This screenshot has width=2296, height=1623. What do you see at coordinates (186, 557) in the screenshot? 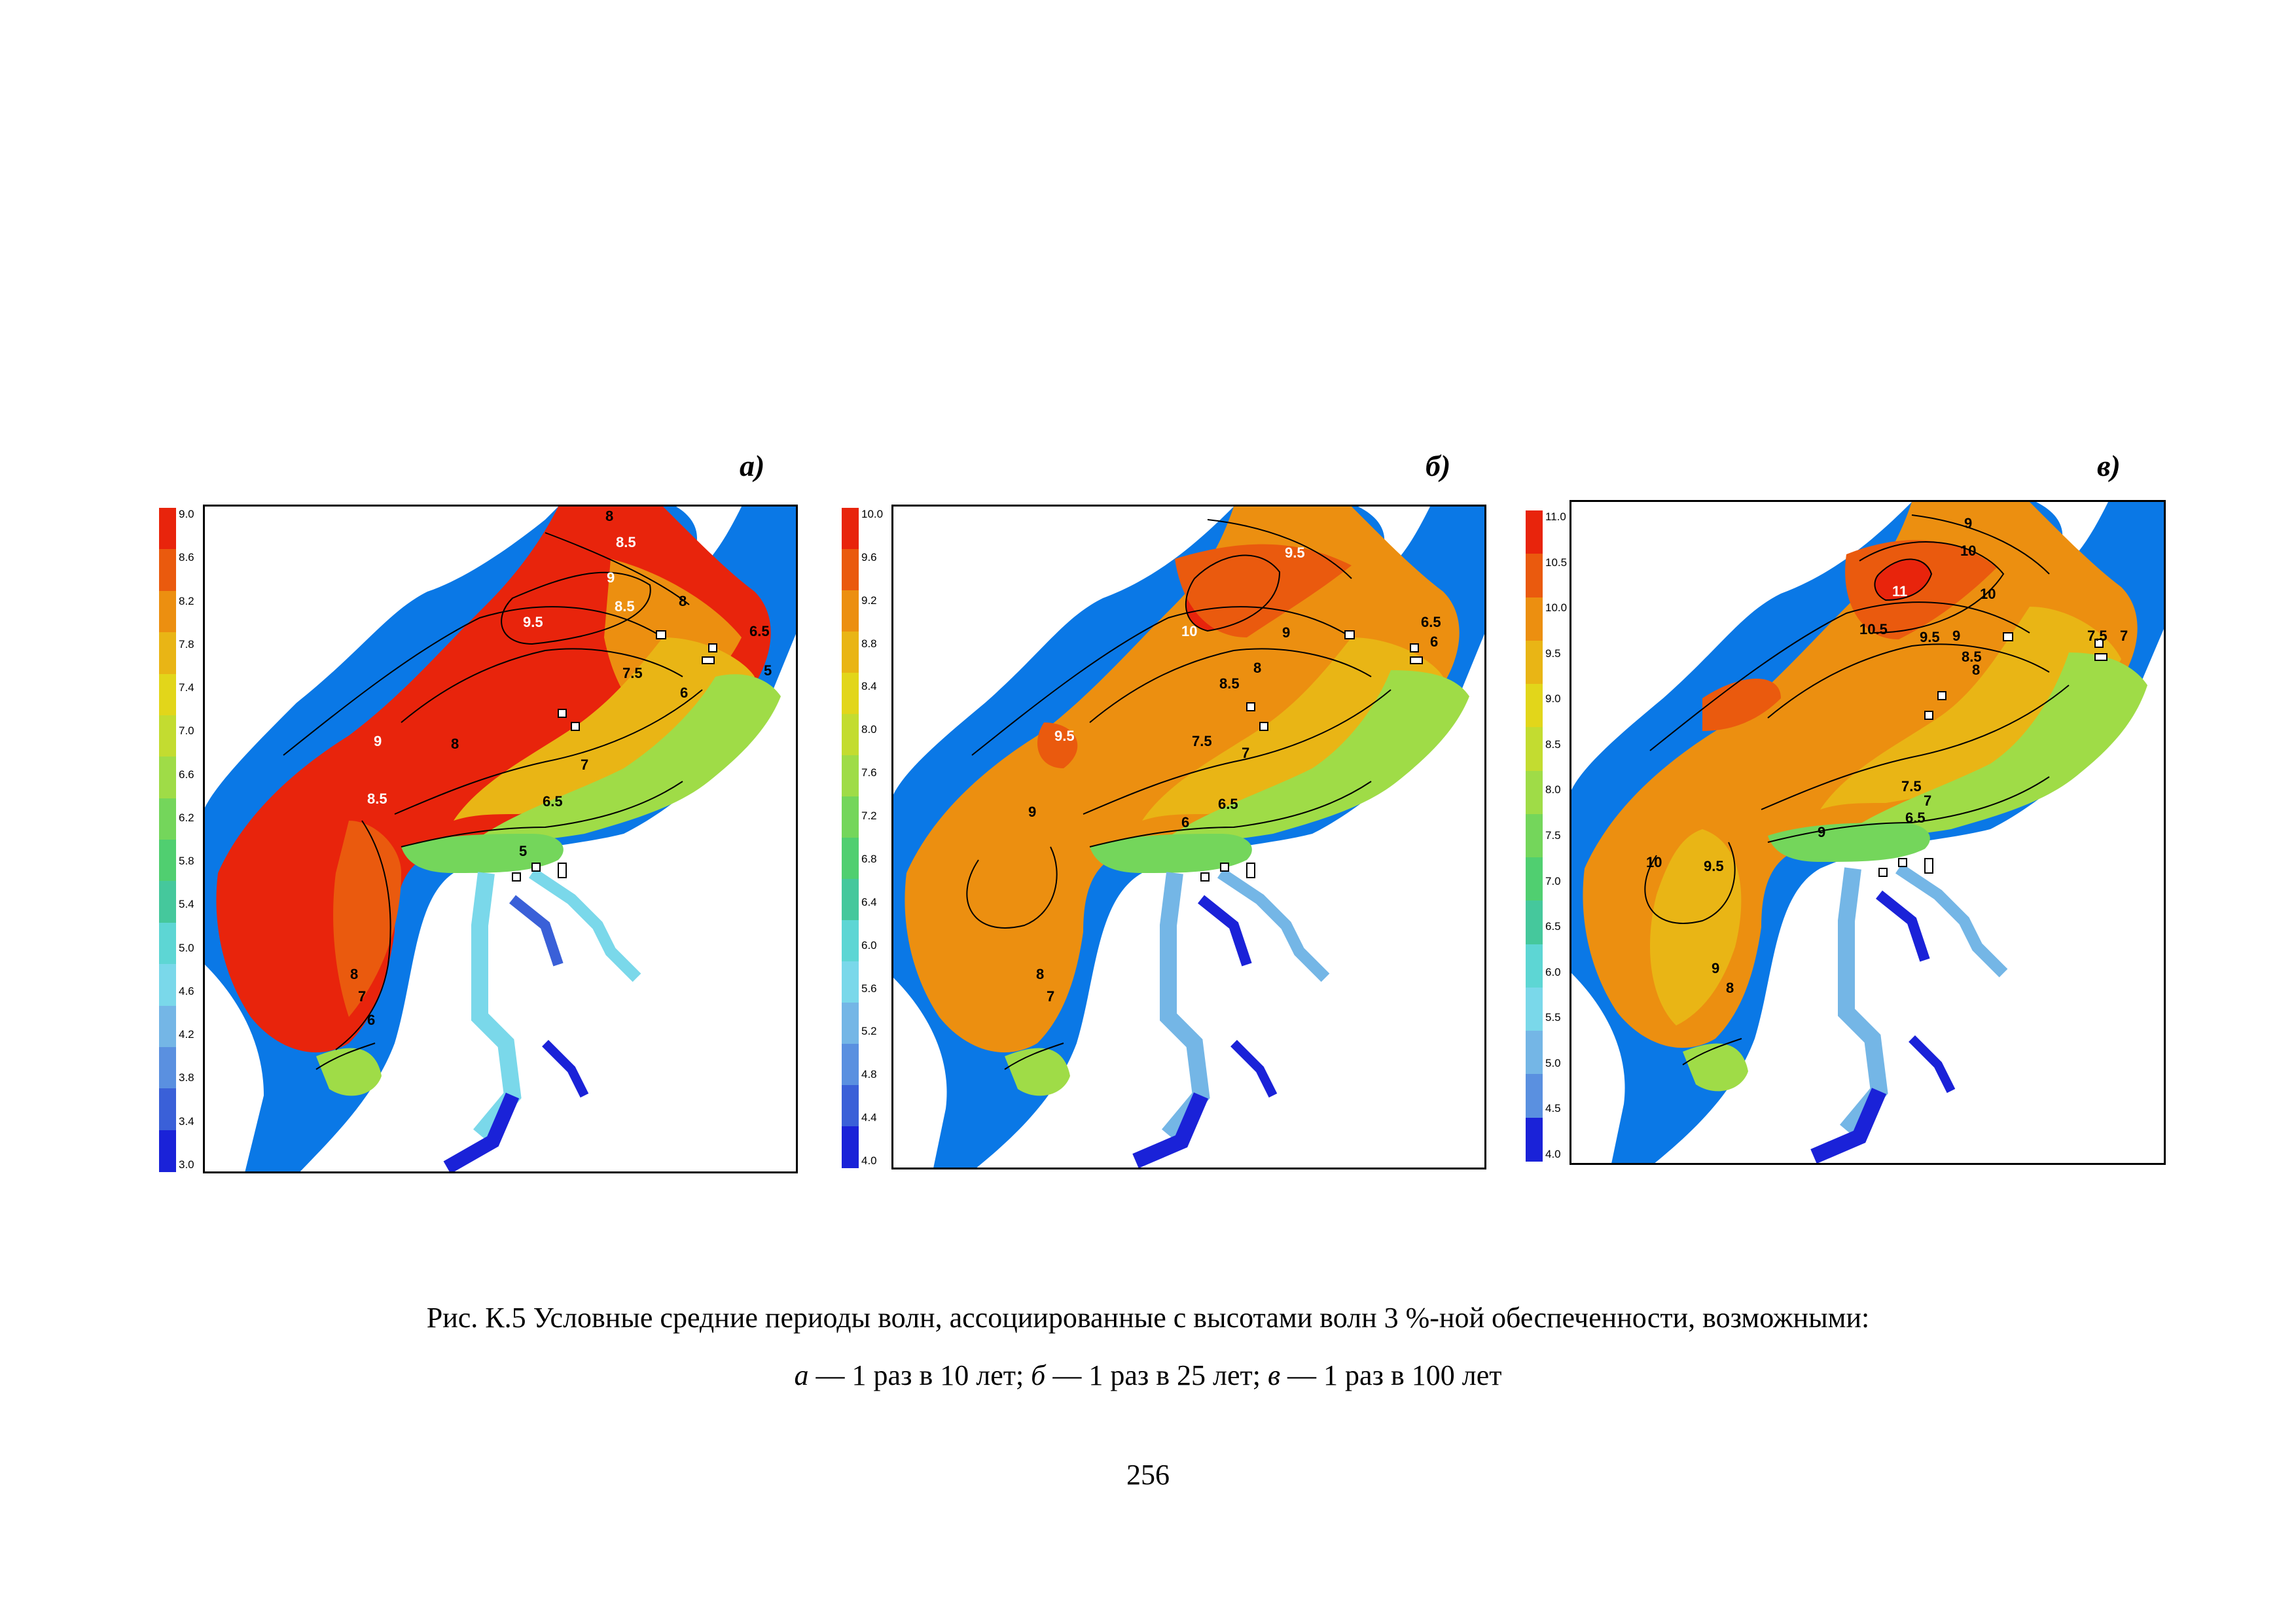
I see `colorbar-tick-label: 8.6` at bounding box center [186, 557].